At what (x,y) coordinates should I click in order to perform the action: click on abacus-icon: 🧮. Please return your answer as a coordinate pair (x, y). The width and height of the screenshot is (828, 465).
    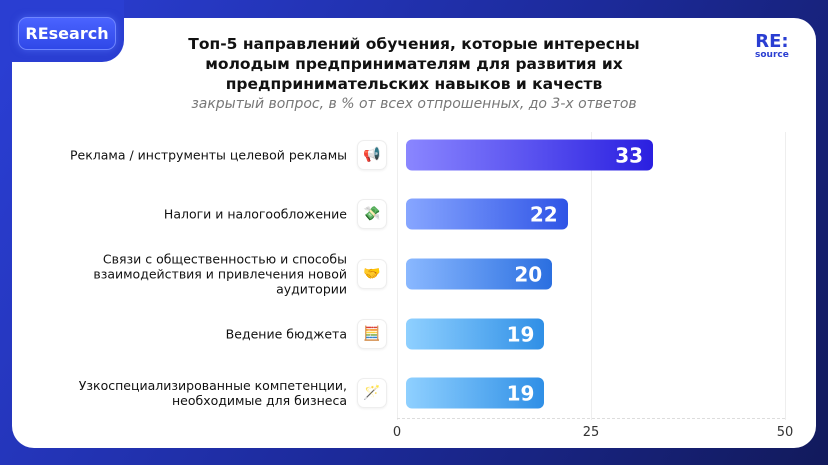
    Looking at the image, I should click on (372, 334).